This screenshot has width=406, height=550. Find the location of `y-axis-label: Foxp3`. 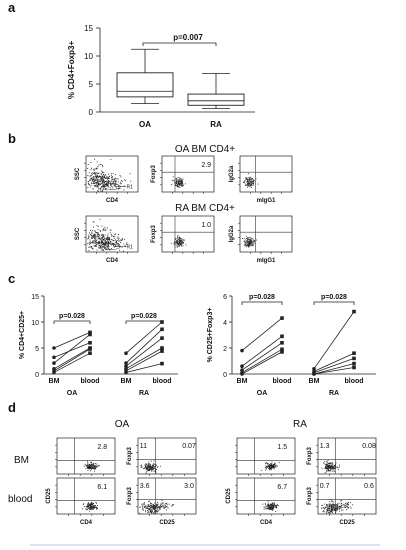

y-axis-label: Foxp3 is located at coordinates (154, 174).